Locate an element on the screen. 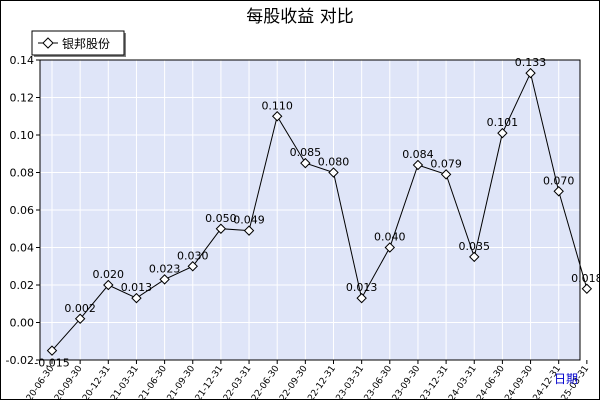  data-label: 0.049 is located at coordinates (249, 220).